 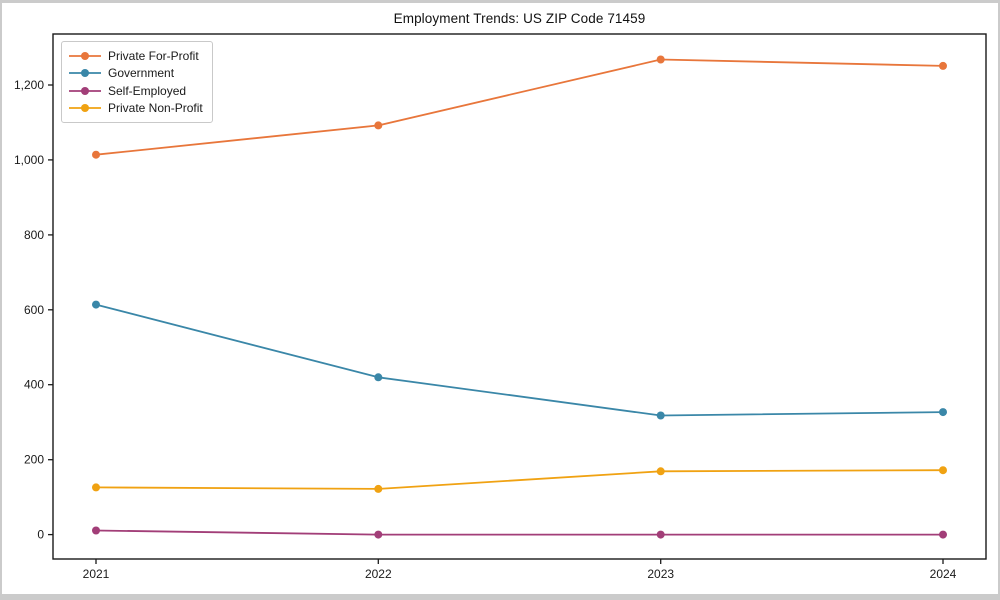 What do you see at coordinates (155, 108) in the screenshot?
I see `legend-label: Private Non-Profit` at bounding box center [155, 108].